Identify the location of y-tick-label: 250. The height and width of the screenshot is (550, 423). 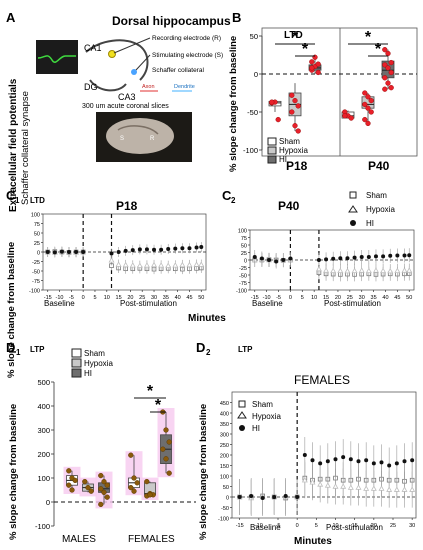
(224, 446).